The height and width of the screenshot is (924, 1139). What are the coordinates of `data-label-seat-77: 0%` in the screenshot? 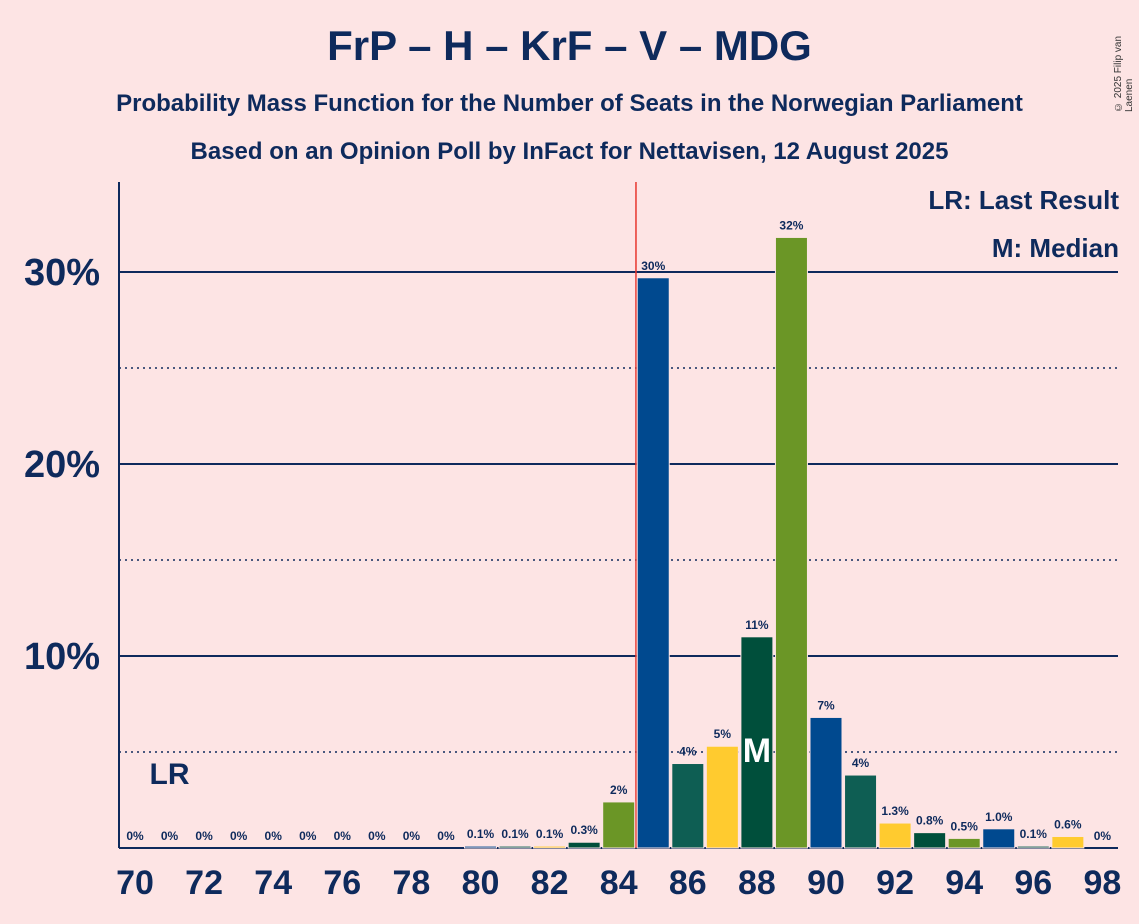 It's located at (377, 836).